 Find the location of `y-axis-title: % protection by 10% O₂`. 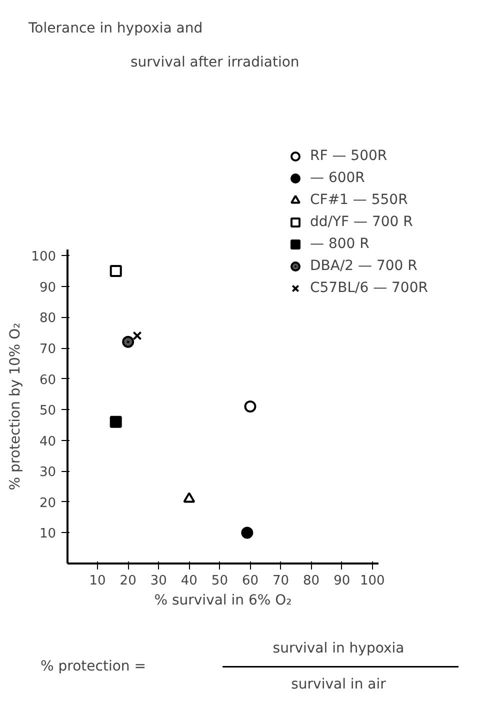

y-axis-title: % protection by 10% O₂ is located at coordinates (16, 406).